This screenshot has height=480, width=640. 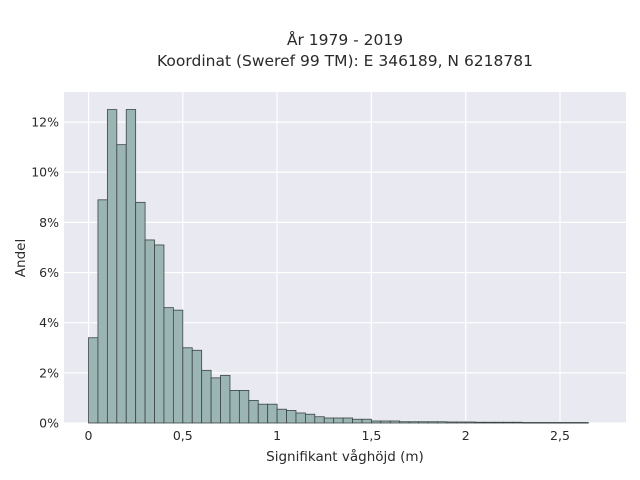 What do you see at coordinates (45, 172) in the screenshot?
I see `y-tick-label: 10%` at bounding box center [45, 172].